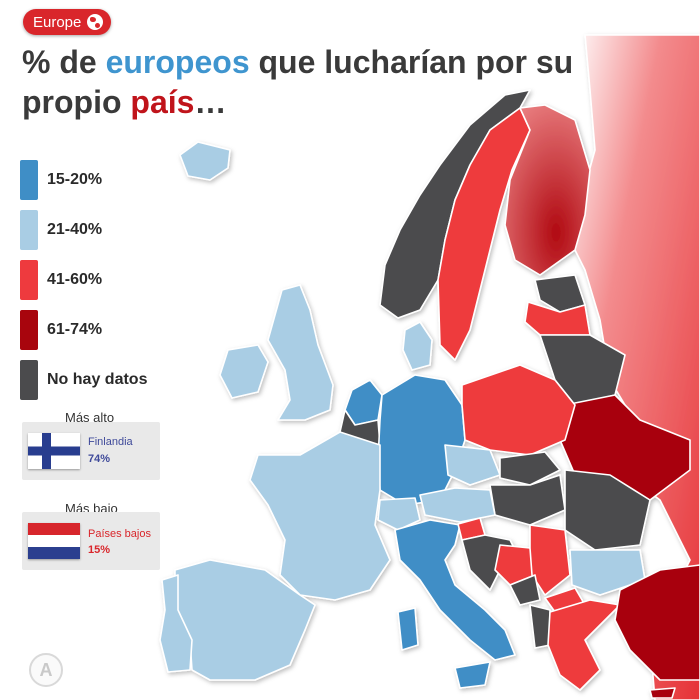 Image resolution: width=700 pixels, height=700 pixels. Describe the element at coordinates (408, 629) in the screenshot. I see `region-sardinia` at that location.